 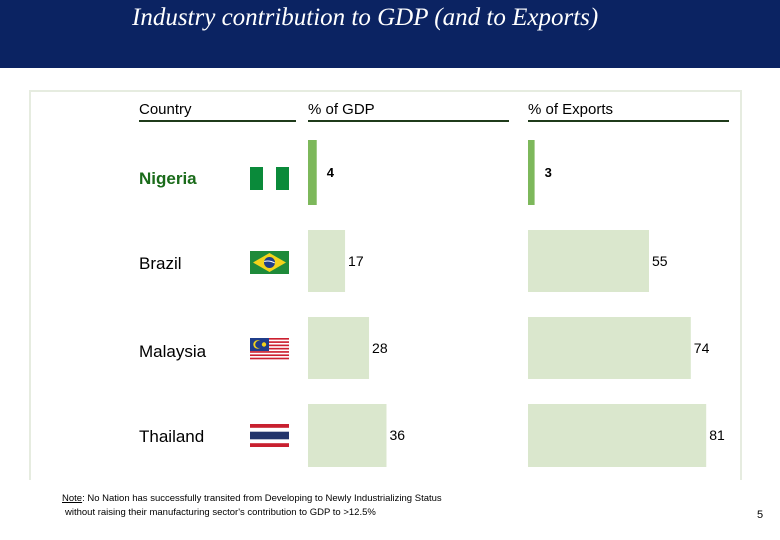 What do you see at coordinates (269, 349) in the screenshot?
I see `malaysia-flag-icon` at bounding box center [269, 349].